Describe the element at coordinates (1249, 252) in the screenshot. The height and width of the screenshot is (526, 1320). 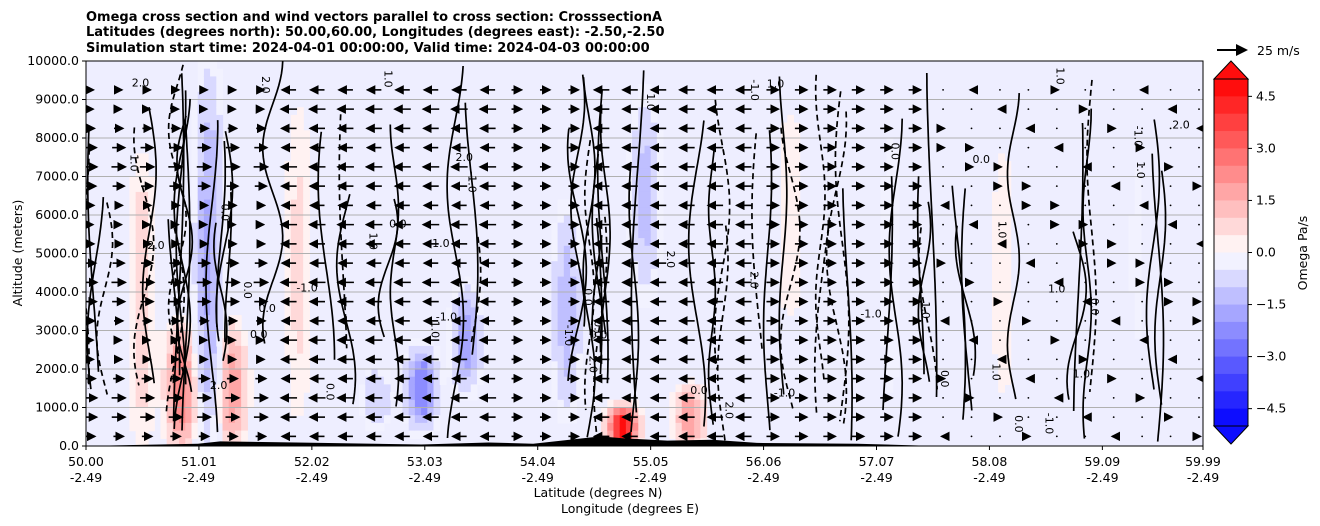
I see `colorbar: −4.5−3.0−1.50.01.53.04.5` at that location.